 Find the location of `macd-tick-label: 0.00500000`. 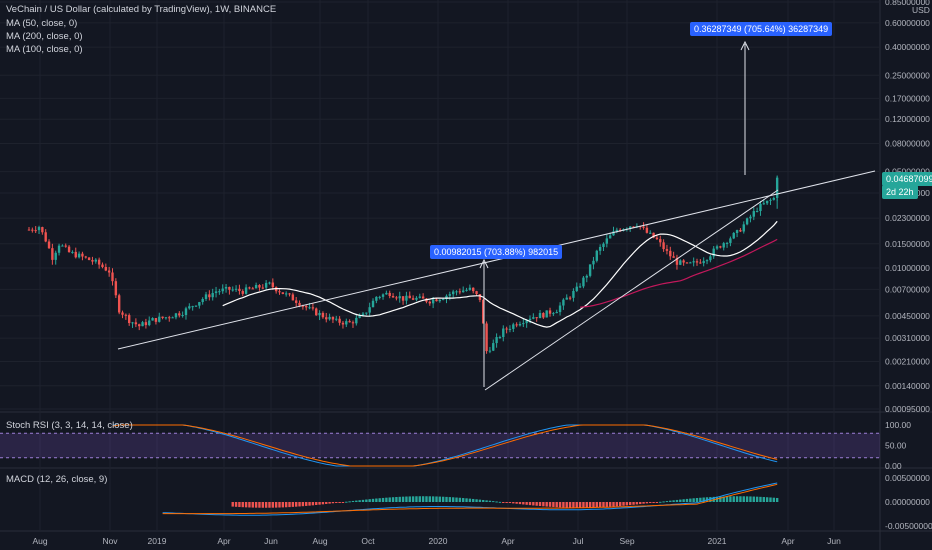

macd-tick-label: 0.00500000 is located at coordinates (907, 478).